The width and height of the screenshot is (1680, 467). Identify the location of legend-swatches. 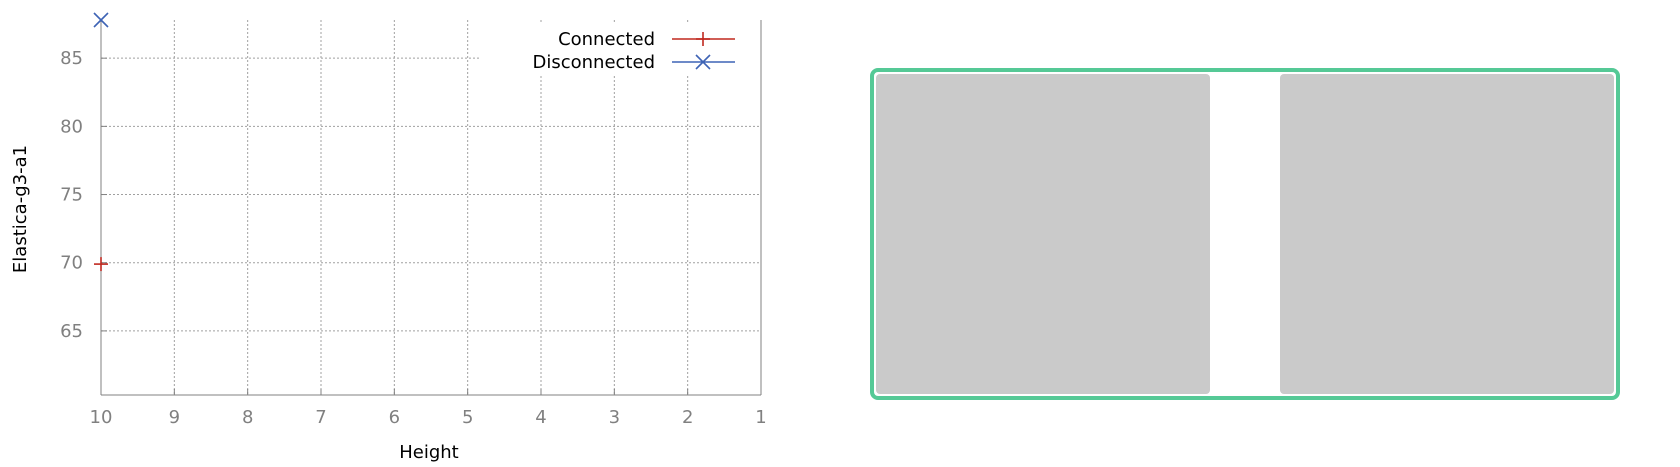
(703, 51).